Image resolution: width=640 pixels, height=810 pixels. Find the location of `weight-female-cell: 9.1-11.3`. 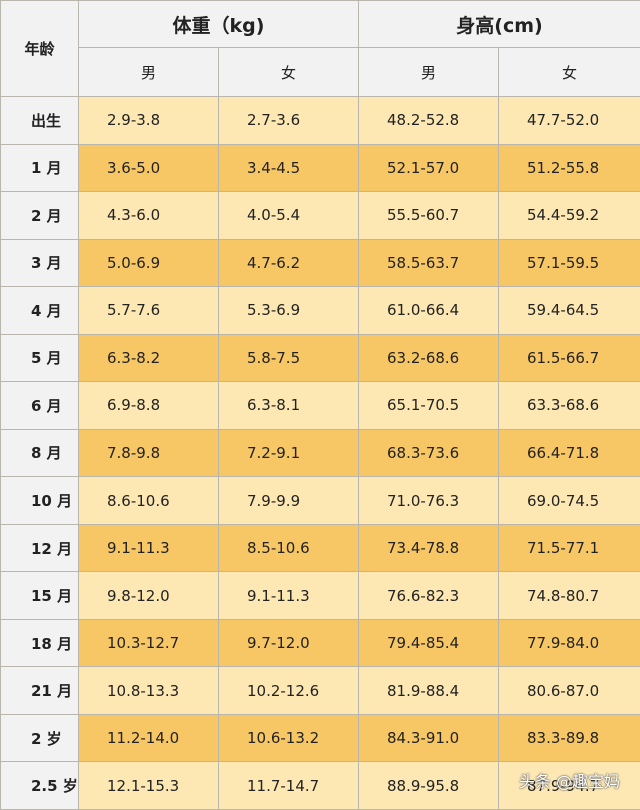

weight-female-cell: 9.1-11.3 is located at coordinates (288, 595).